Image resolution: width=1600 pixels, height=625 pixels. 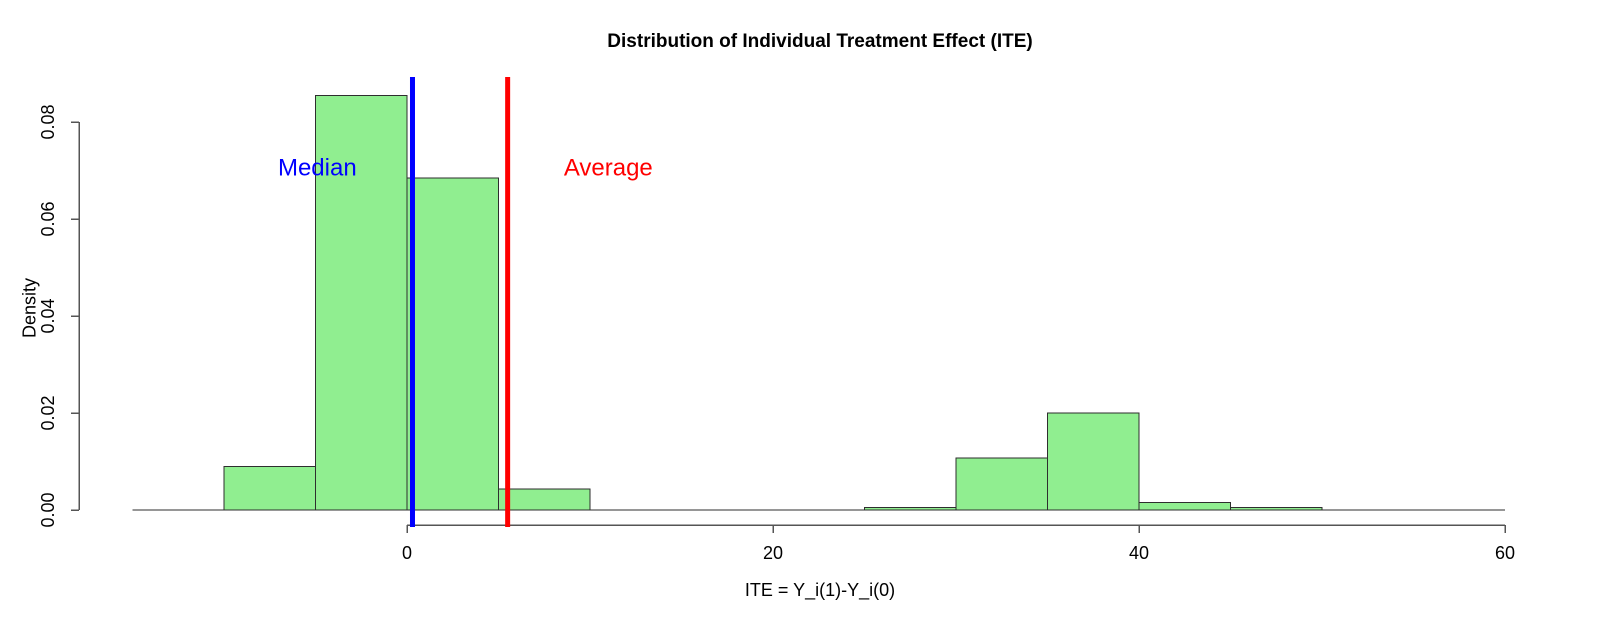 I want to click on average-label: Average, so click(x=608, y=168).